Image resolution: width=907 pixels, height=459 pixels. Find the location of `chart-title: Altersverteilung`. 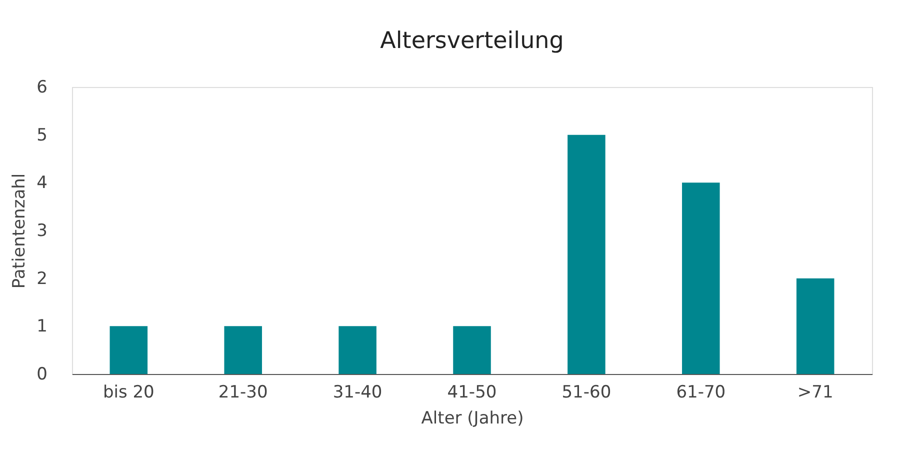

chart-title: Altersverteilung is located at coordinates (472, 41).